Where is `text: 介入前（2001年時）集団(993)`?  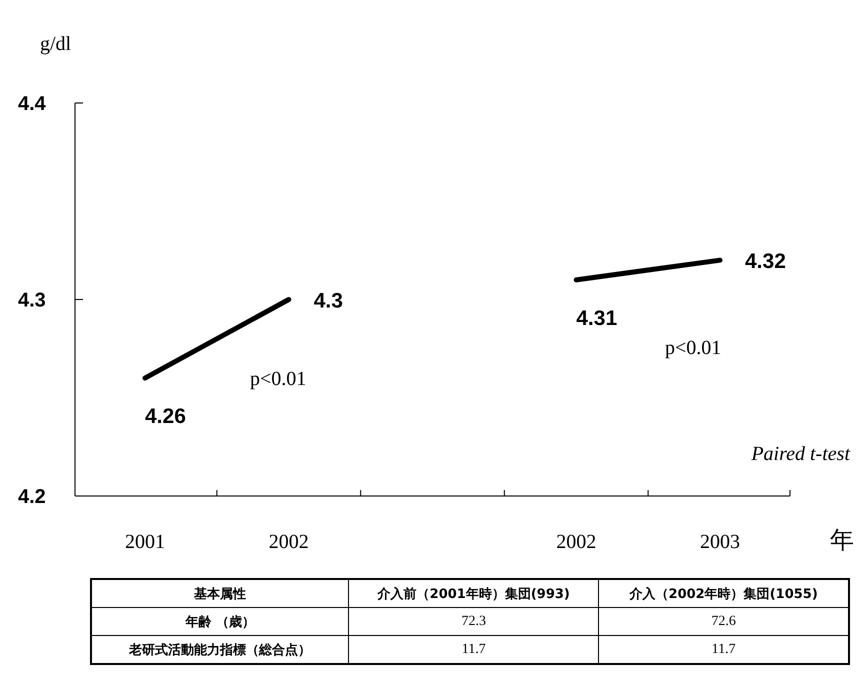 text: 介入前（2001年時）集団(993) is located at coordinates (473, 593).